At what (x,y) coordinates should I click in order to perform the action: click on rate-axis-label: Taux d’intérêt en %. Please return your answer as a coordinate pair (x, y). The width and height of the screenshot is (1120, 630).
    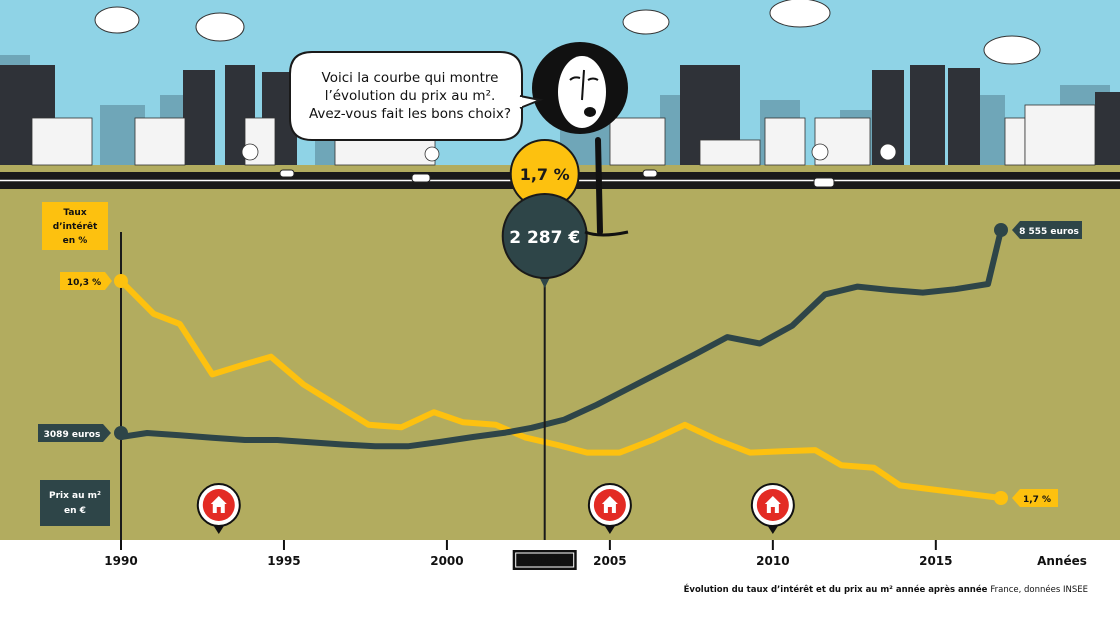
    Looking at the image, I should click on (75, 226).